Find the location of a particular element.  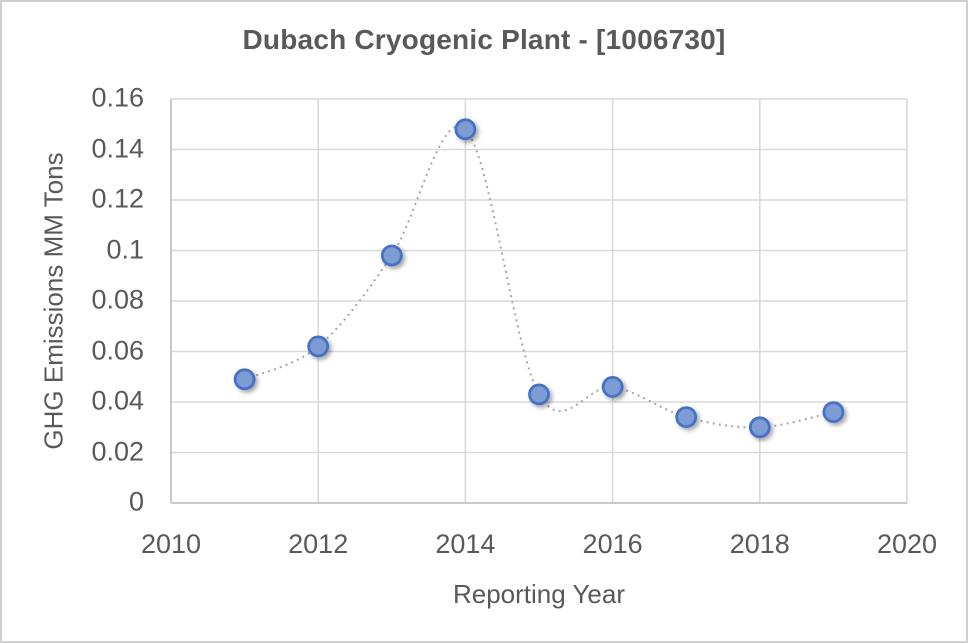

chart-title: Dubach Cryogenic Plant - [1006730] is located at coordinates (484, 39).